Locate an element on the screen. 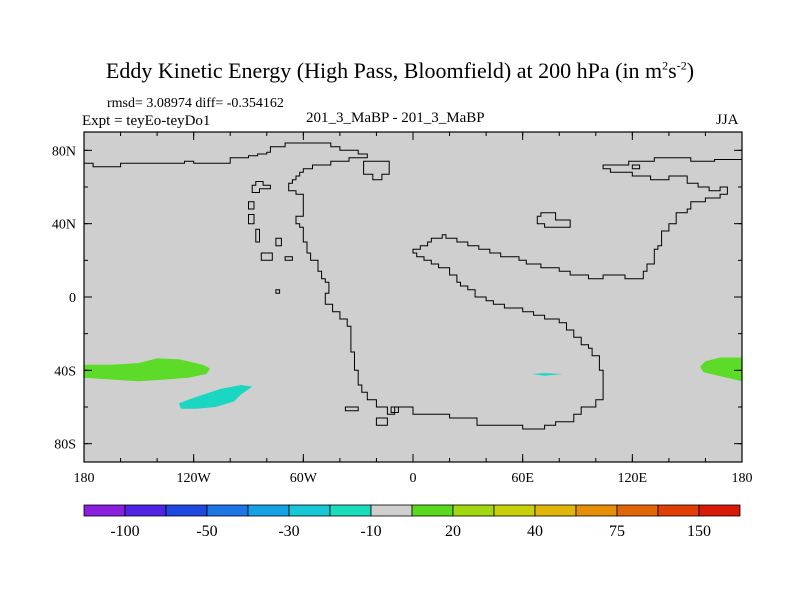 The image size is (800, 600). run-comparison-label: 201_3_MaBP - 201_3_MaBP is located at coordinates (395, 118).